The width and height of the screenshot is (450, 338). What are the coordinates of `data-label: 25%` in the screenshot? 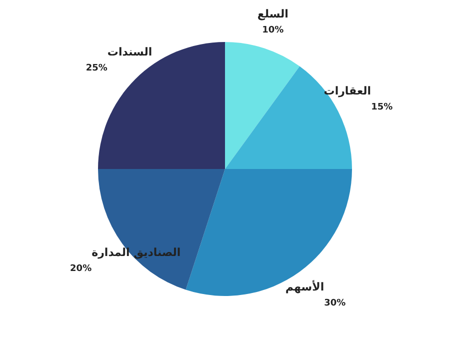 It's located at (97, 68).